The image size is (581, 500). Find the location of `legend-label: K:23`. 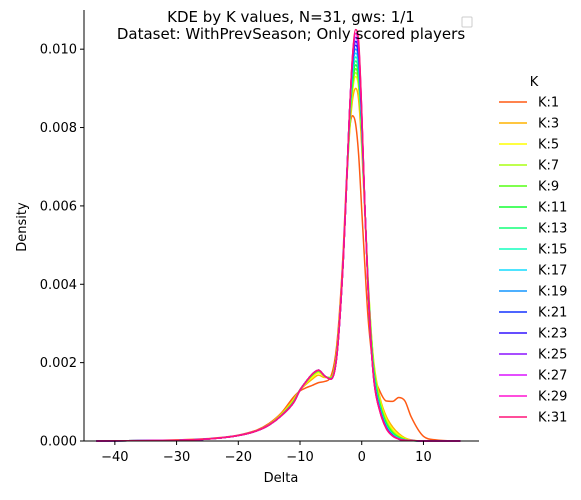

legend-label: K:23 is located at coordinates (552, 334).